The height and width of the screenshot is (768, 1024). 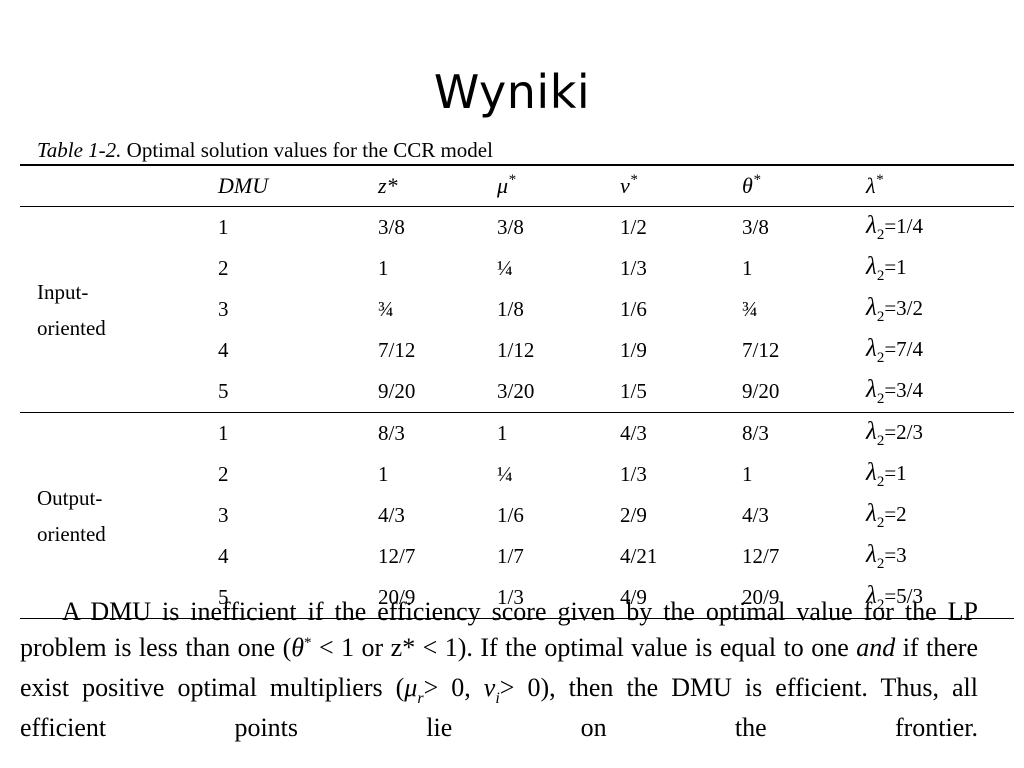 What do you see at coordinates (895, 514) in the screenshot?
I see `lambda-value: =2` at bounding box center [895, 514].